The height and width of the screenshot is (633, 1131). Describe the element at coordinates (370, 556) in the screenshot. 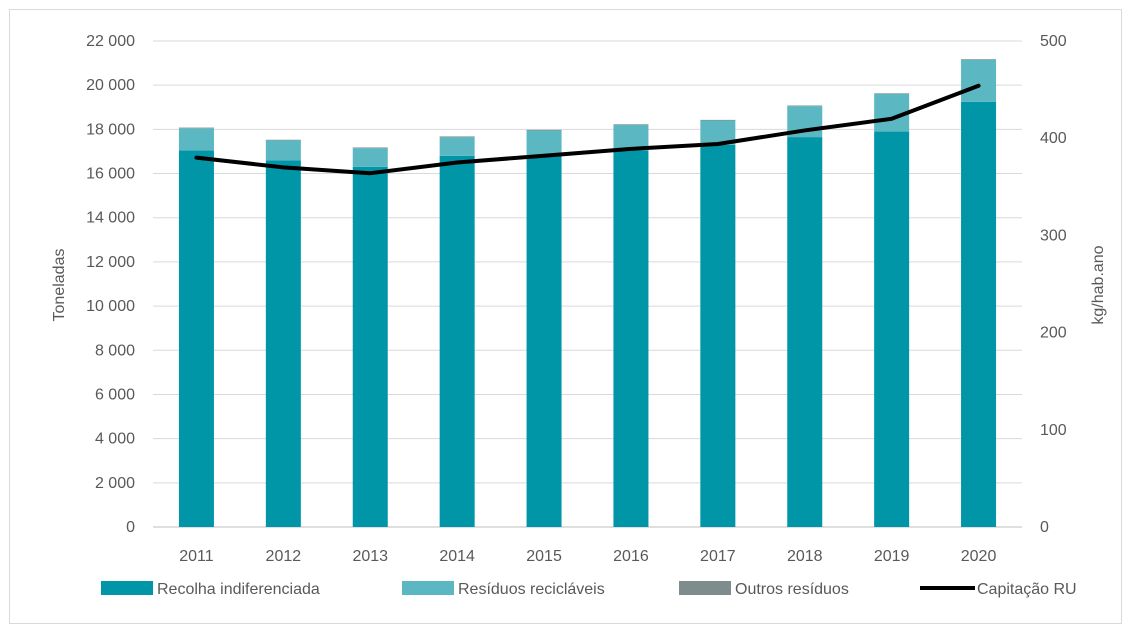

I see `x-tick-label: 2013` at that location.